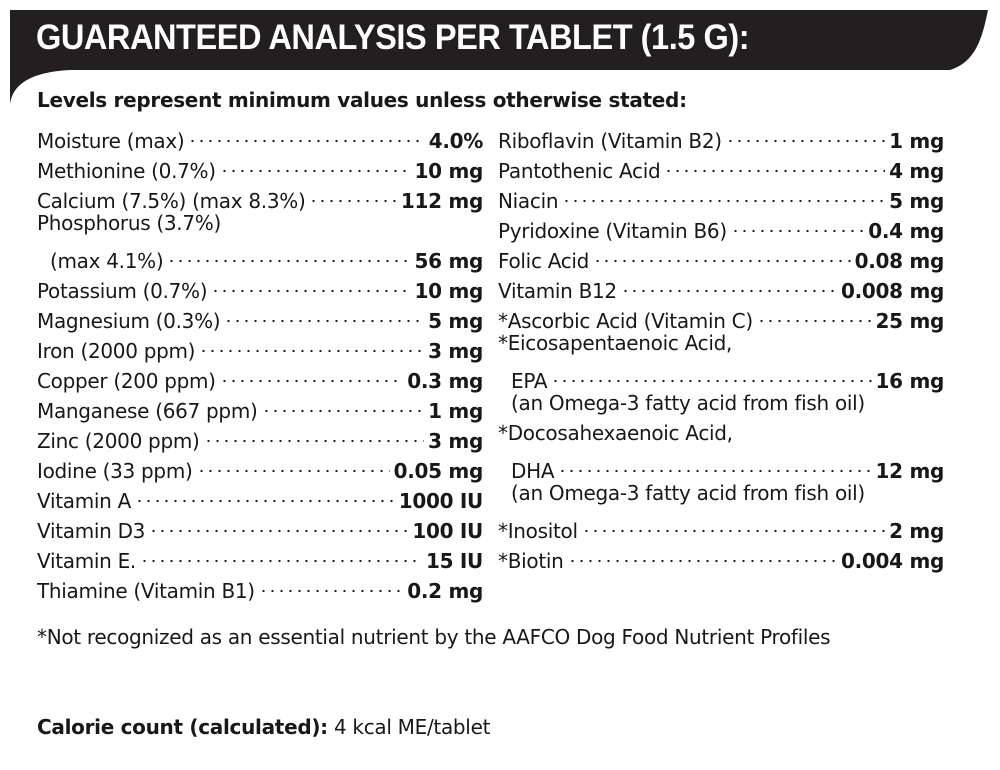 The height and width of the screenshot is (770, 1000). What do you see at coordinates (456, 141) in the screenshot?
I see `nutrient-value: 4.0%` at bounding box center [456, 141].